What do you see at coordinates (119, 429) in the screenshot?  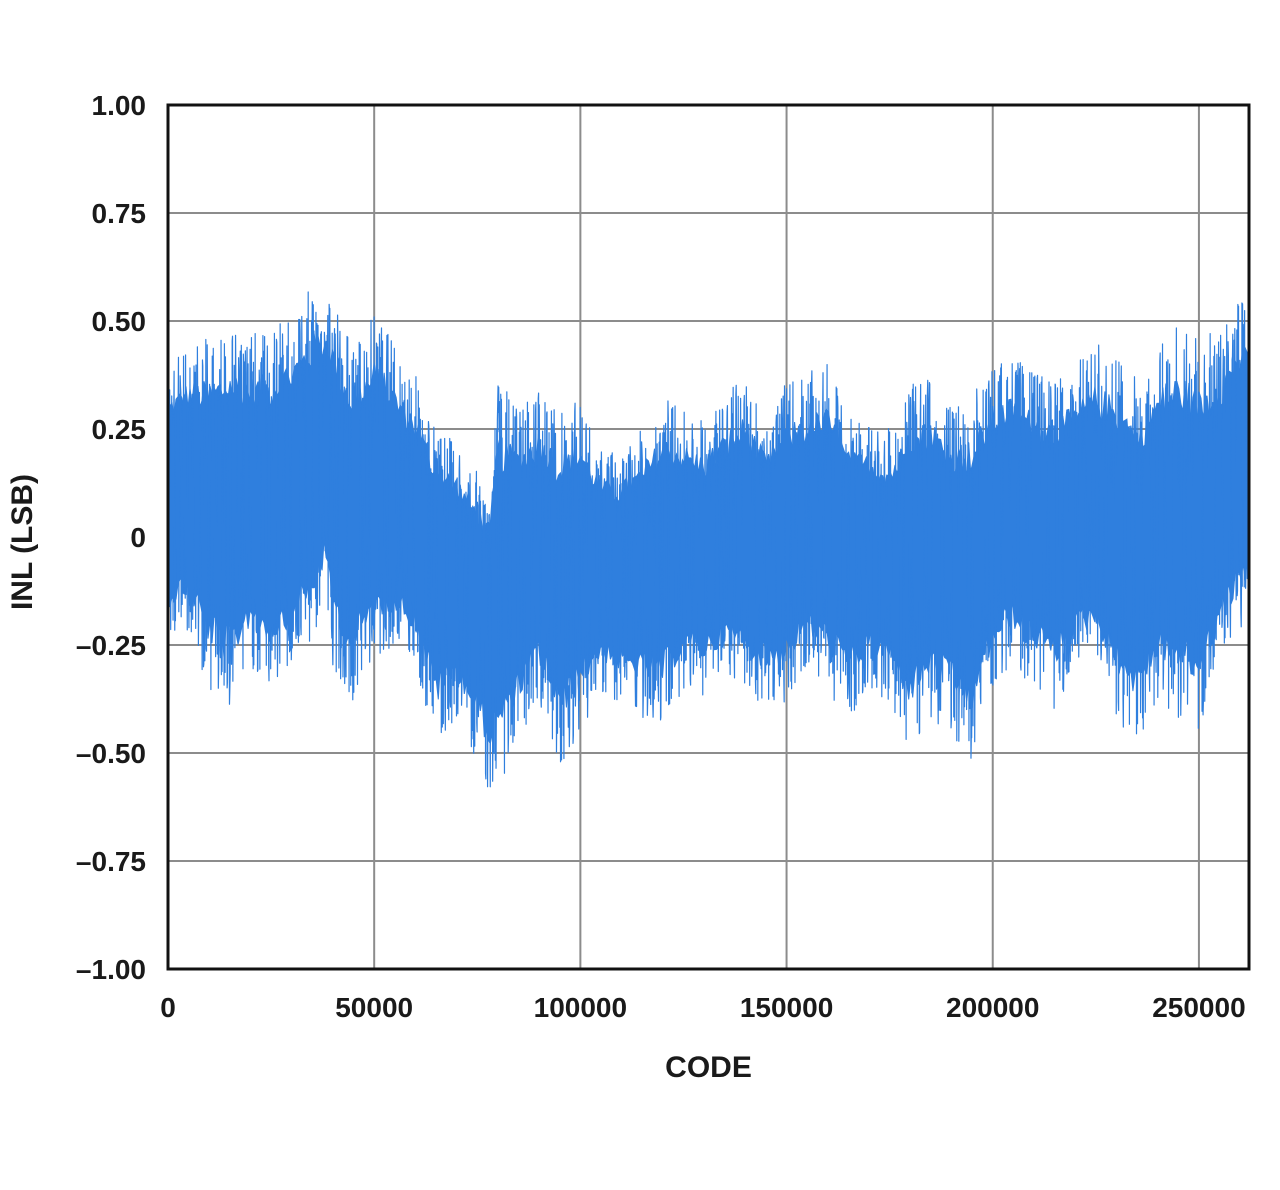 I see `y-tick-label: 0.25` at bounding box center [119, 429].